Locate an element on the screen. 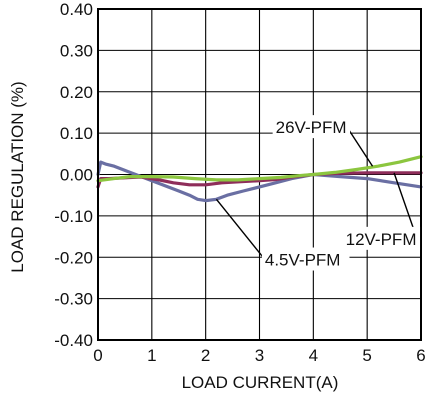 This screenshot has height=402, width=426. y-tick-label: 0.20 is located at coordinates (76, 92).